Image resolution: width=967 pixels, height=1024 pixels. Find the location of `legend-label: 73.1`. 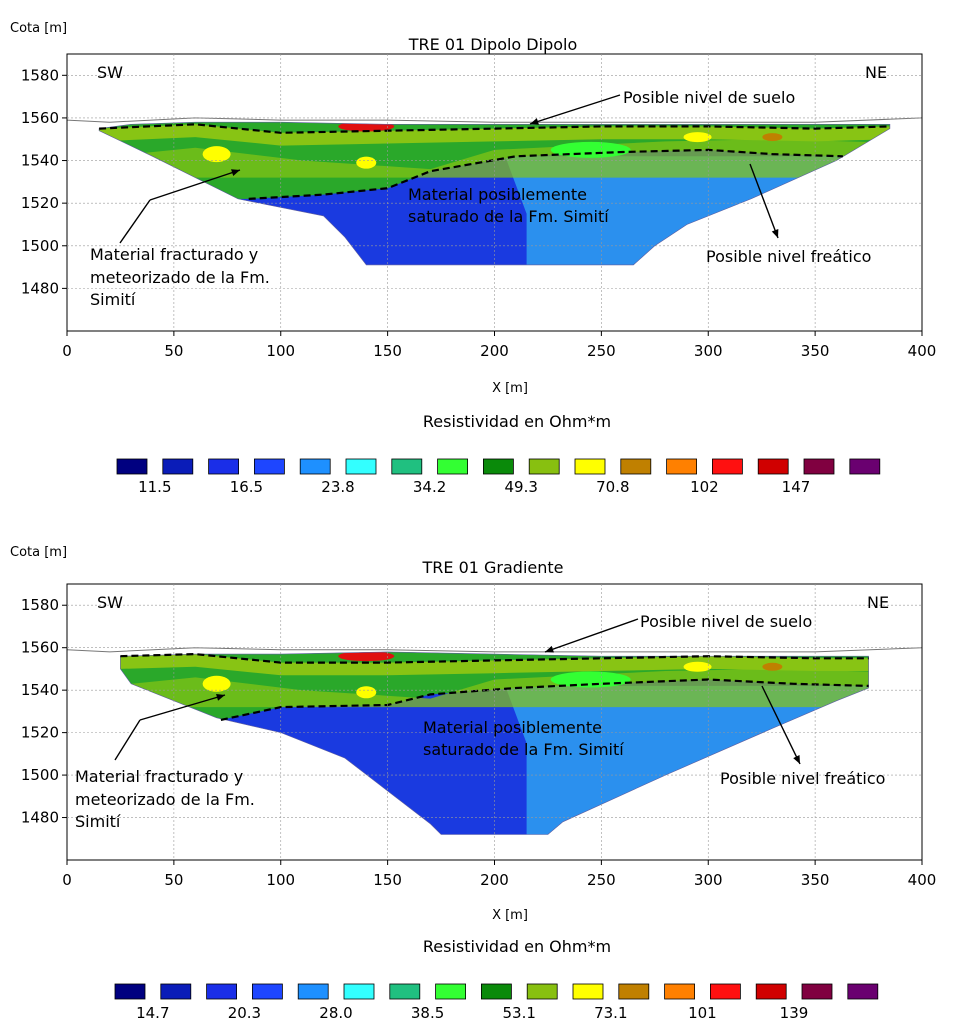

legend-label: 73.1 is located at coordinates (610, 1013).